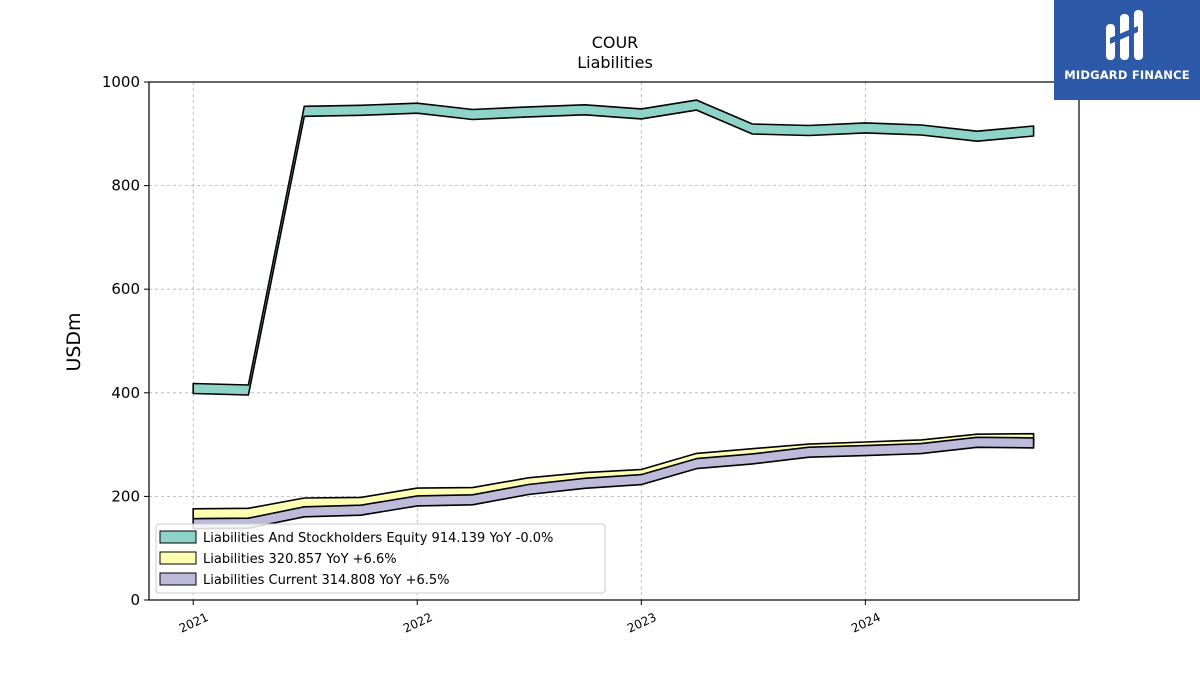 The width and height of the screenshot is (1200, 675). Describe the element at coordinates (135, 600) in the screenshot. I see `y-tick-label: 0` at that location.